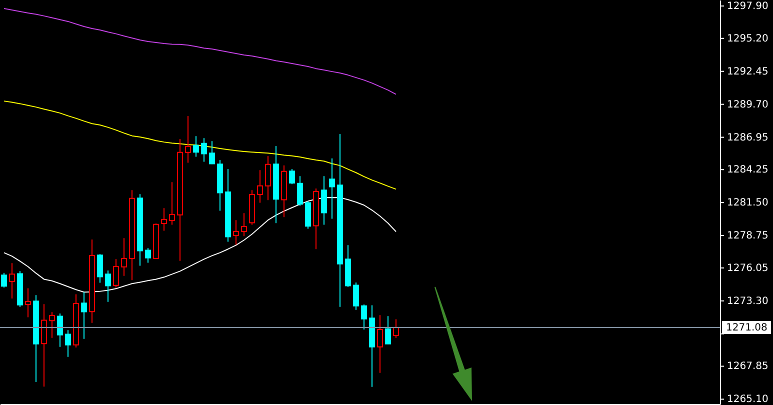 The height and width of the screenshot is (405, 773). I want to click on y-tick-label: 1289.70, so click(747, 104).